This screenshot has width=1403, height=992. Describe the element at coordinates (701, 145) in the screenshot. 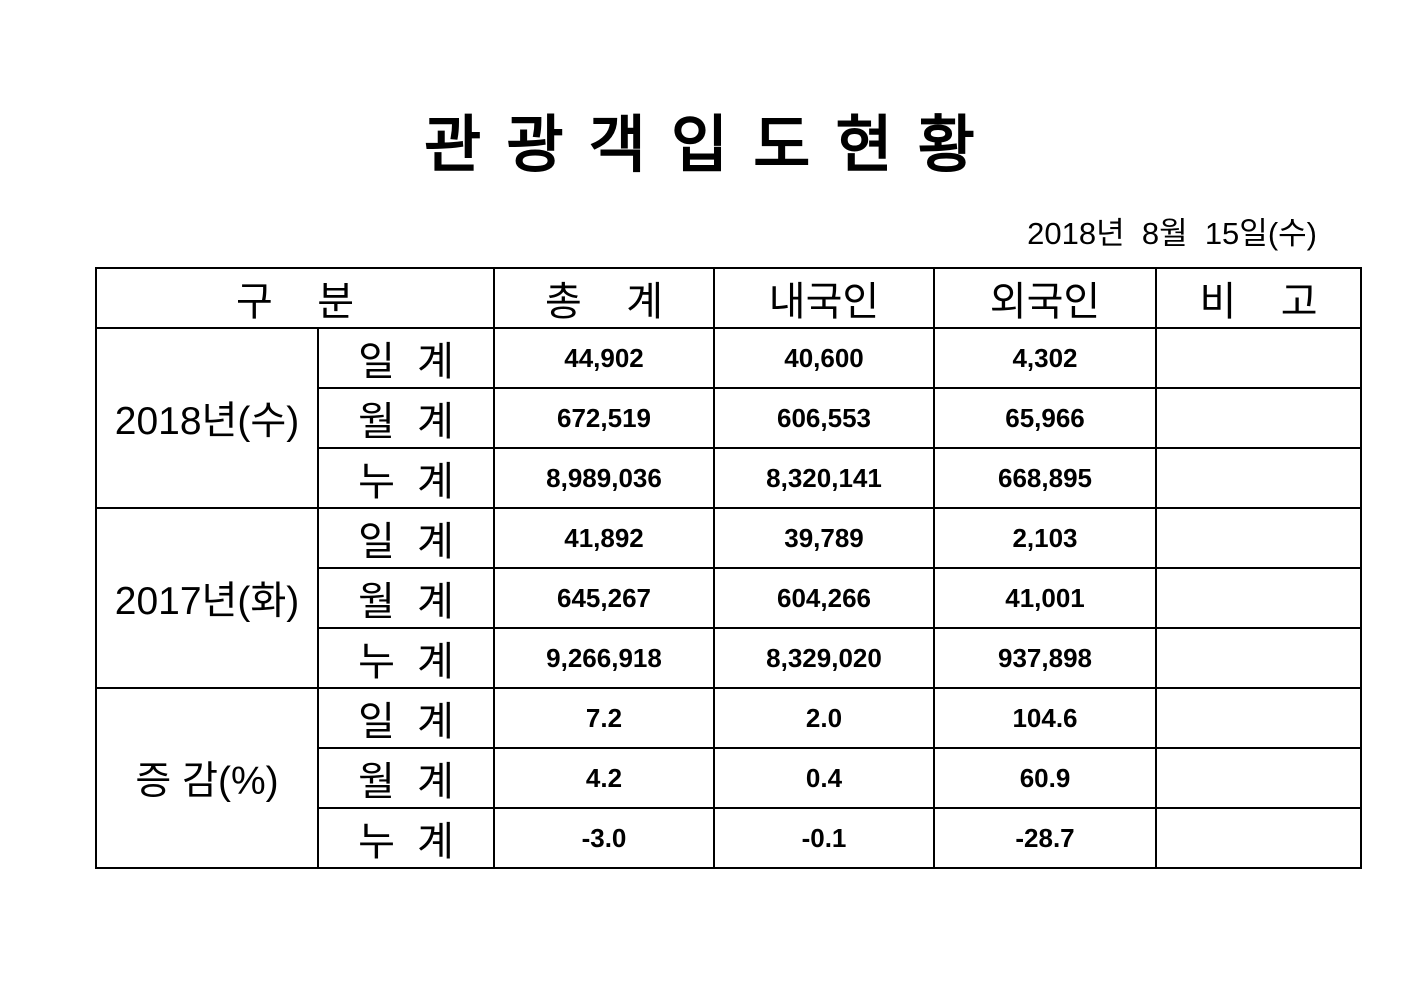

I see `document-title: 관 광 객 입 도 현 황` at that location.